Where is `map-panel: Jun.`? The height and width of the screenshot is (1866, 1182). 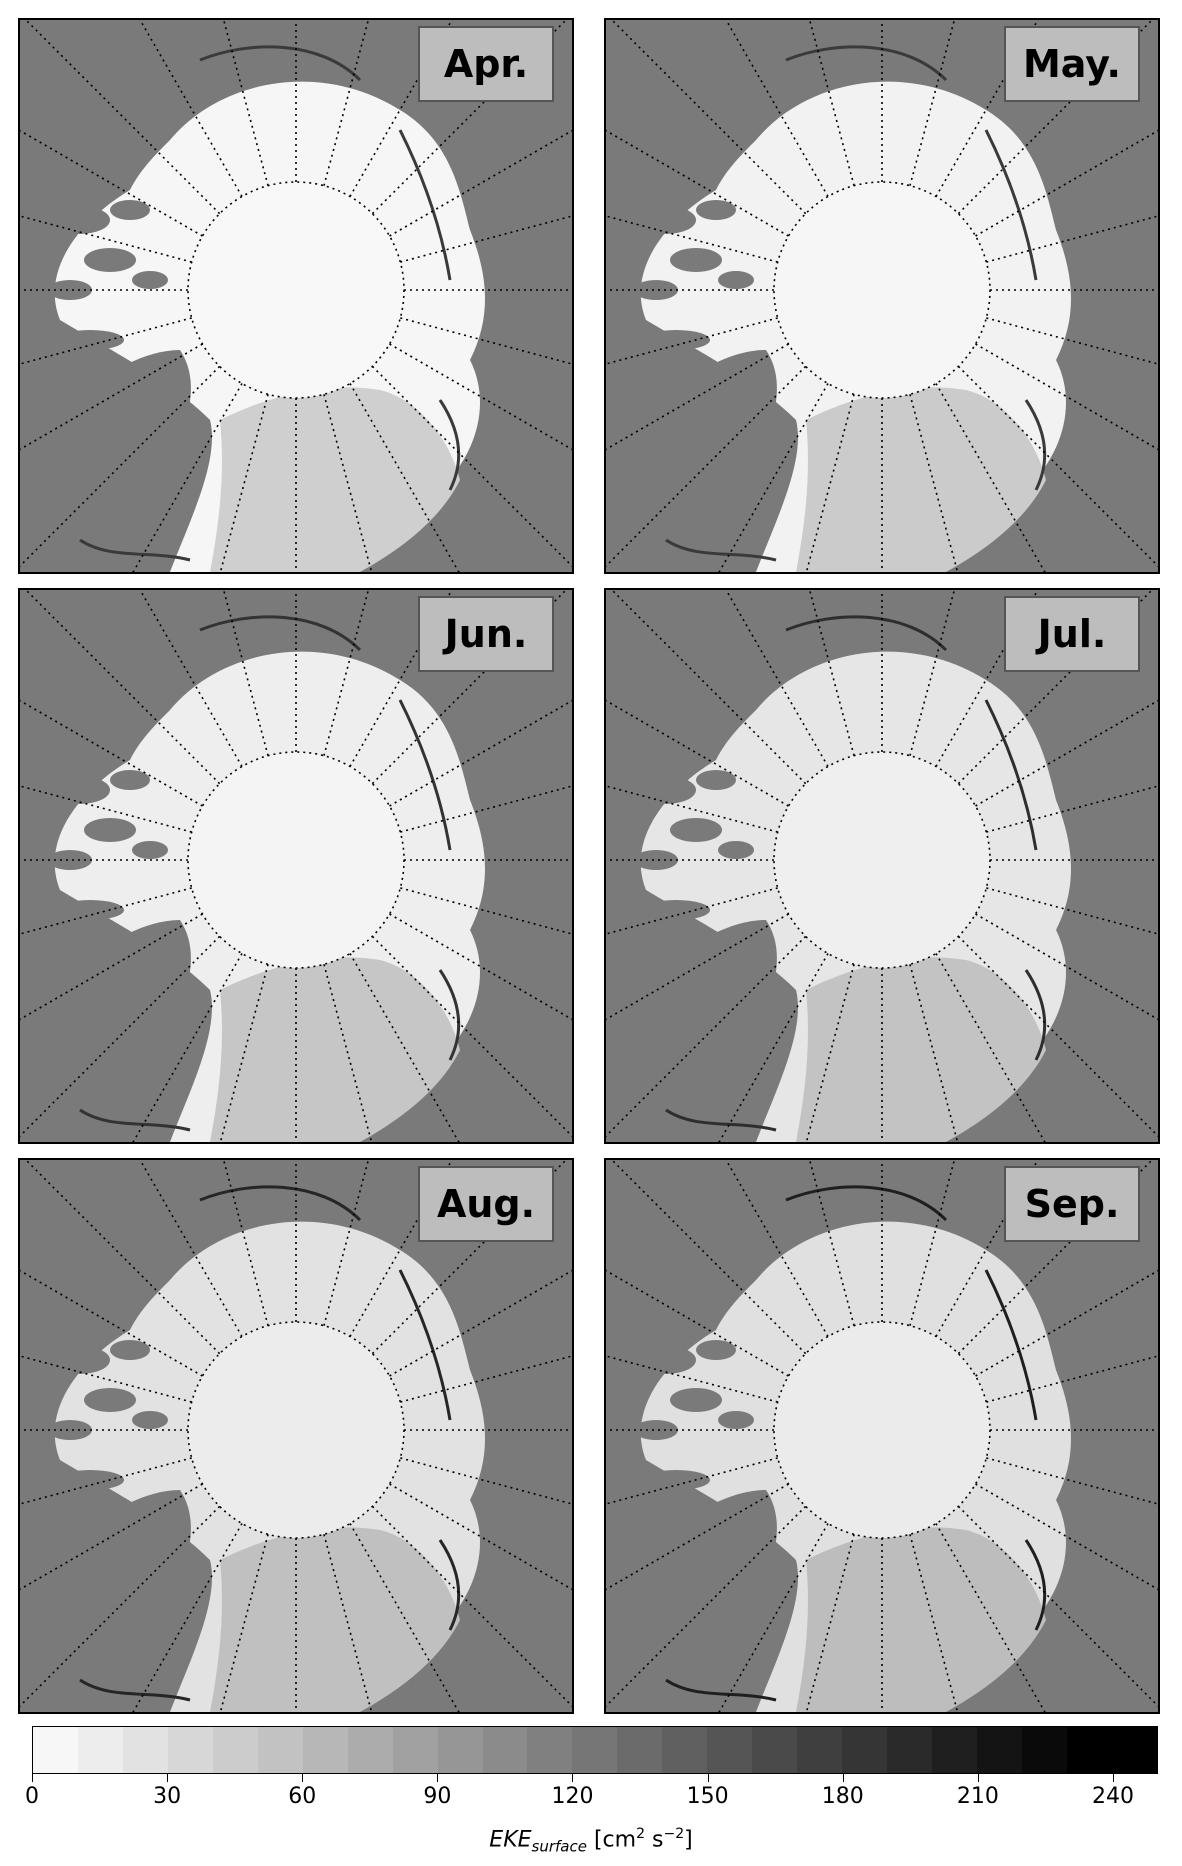 map-panel: Jun. is located at coordinates (296, 866).